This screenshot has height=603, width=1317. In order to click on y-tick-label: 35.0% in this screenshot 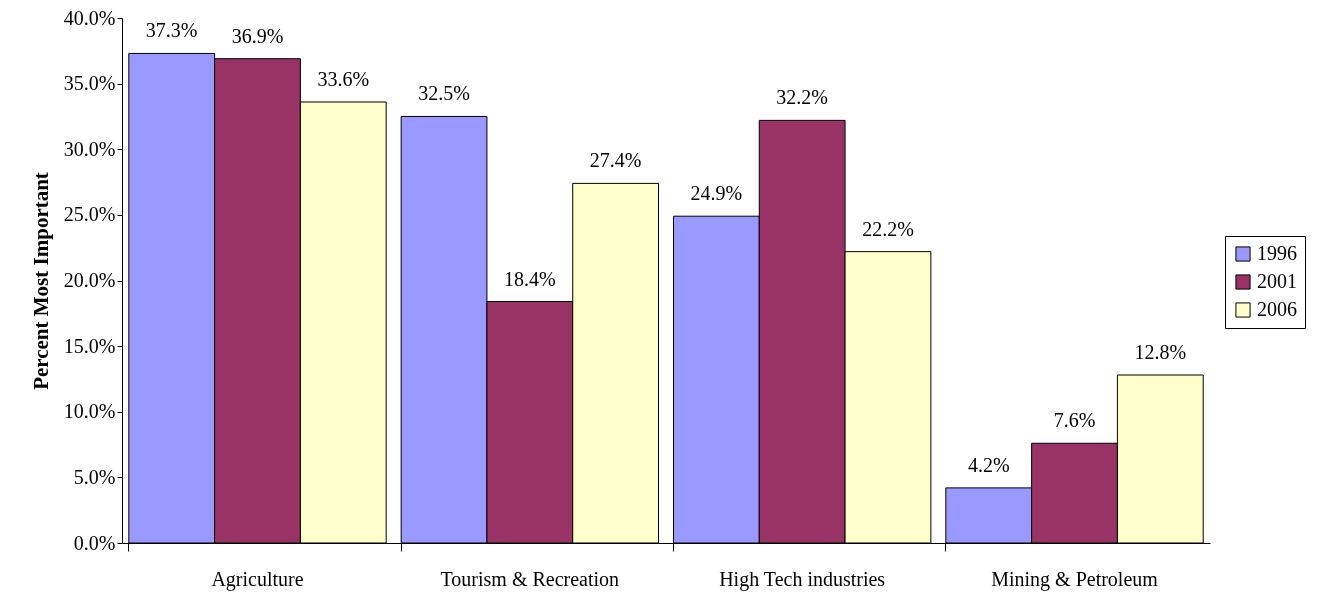, I will do `click(89, 83)`.